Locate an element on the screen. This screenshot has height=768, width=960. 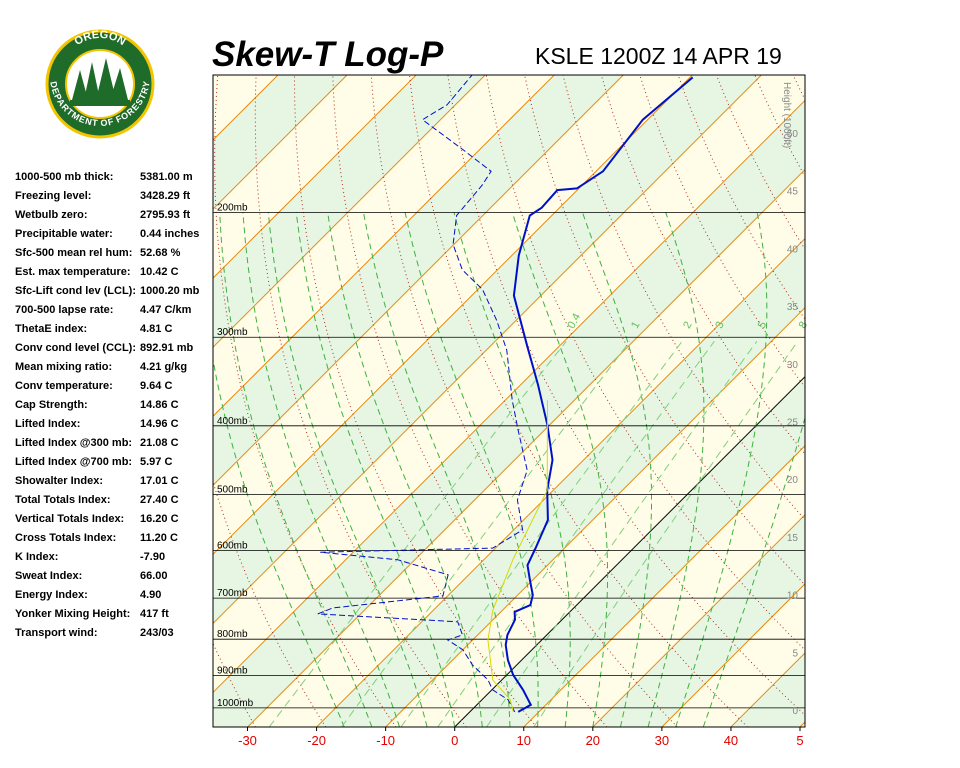
index-value: 16.20 C is located at coordinates (159, 519).